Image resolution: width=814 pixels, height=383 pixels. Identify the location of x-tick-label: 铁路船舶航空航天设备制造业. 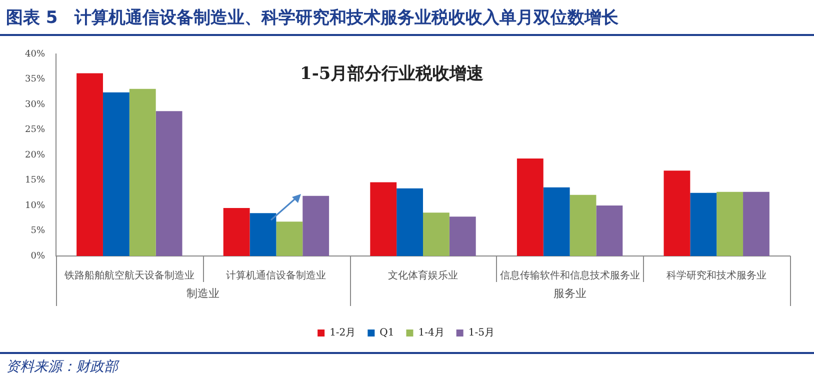
(128, 276).